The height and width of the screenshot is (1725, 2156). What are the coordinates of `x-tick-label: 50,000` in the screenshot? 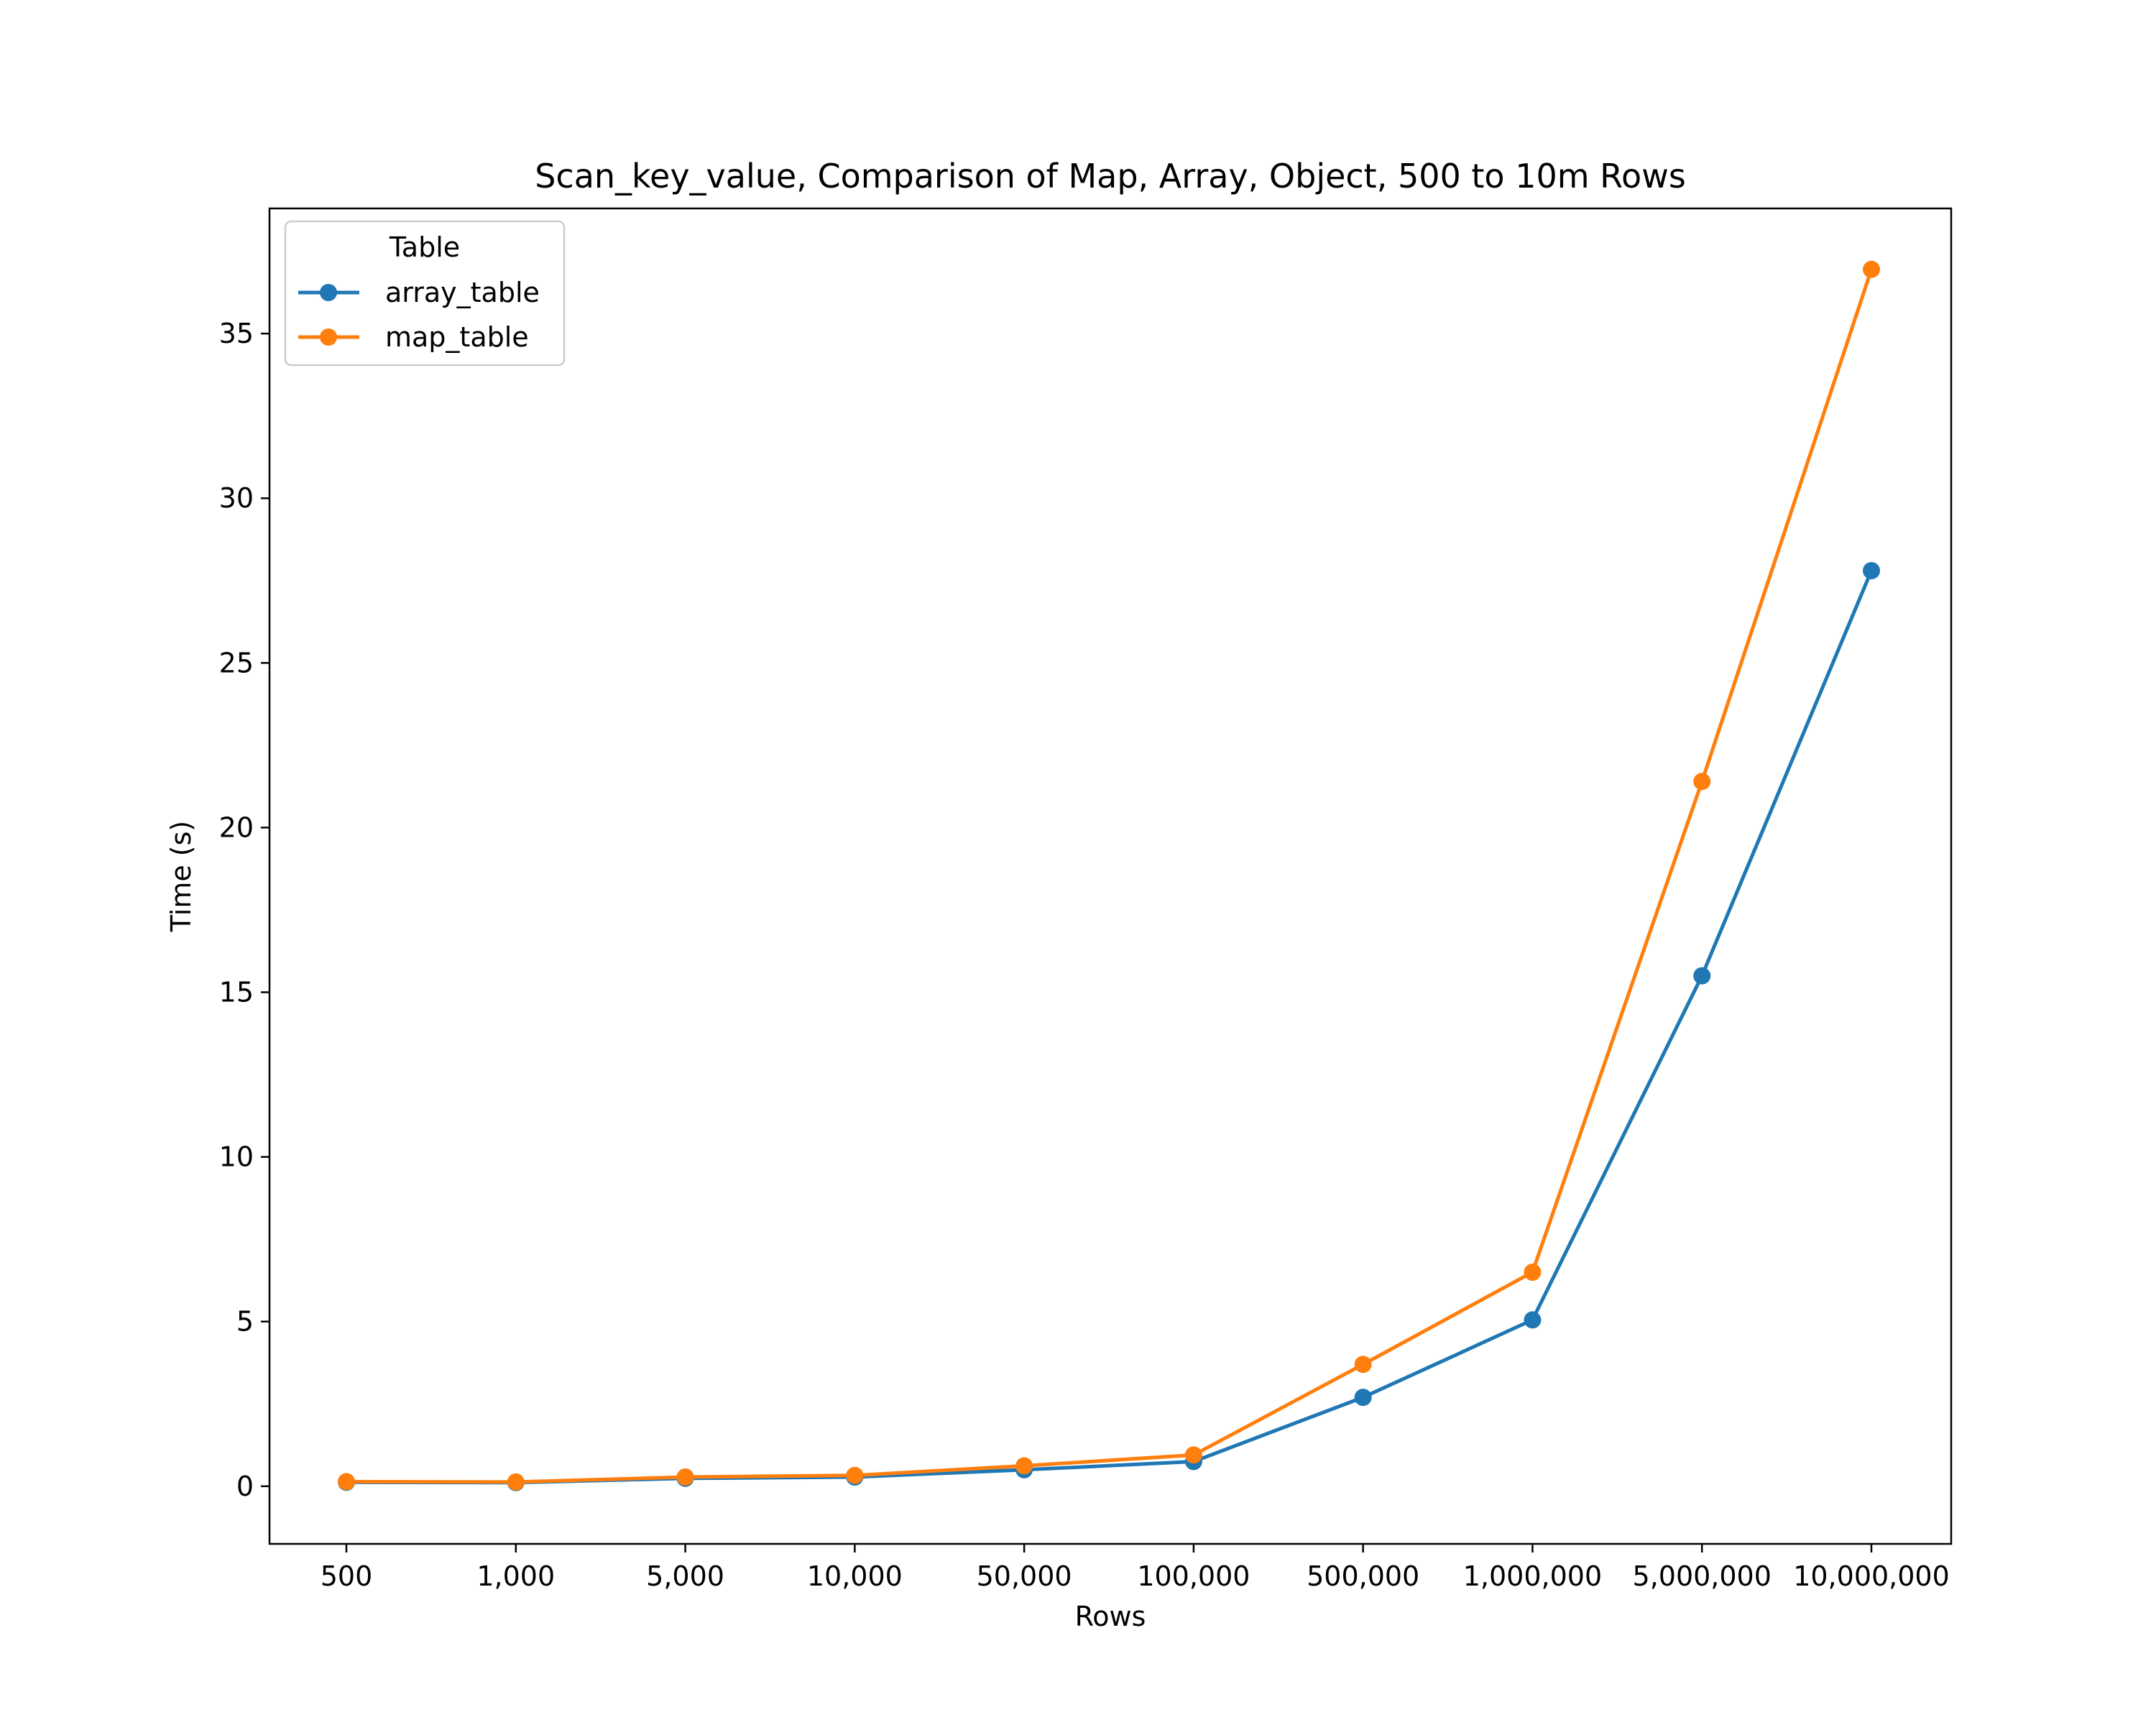 It's located at (1024, 1576).